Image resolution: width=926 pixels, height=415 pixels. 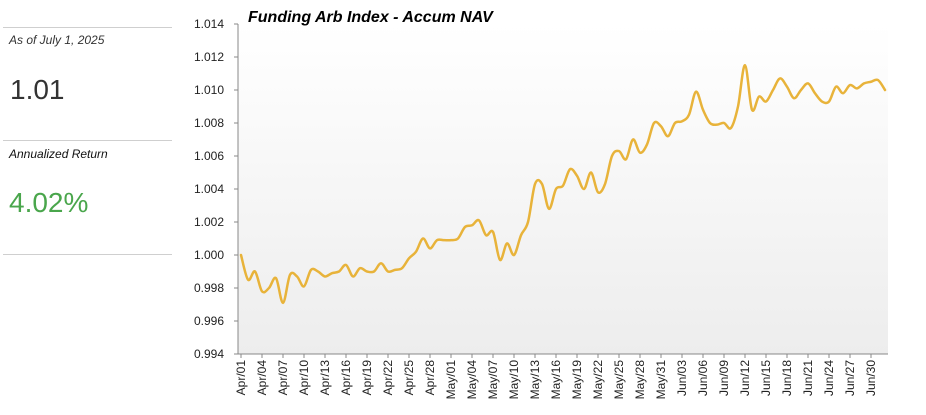 What do you see at coordinates (514, 380) in the screenshot?
I see `x-tick-label: May/10` at bounding box center [514, 380].